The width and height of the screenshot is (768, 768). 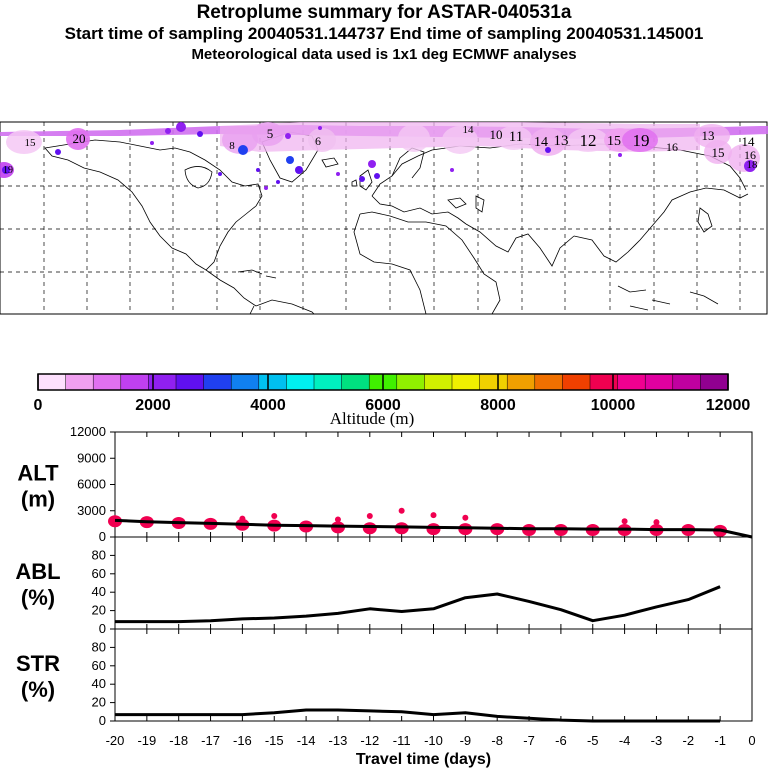 I want to click on day-label: 20, so click(x=79, y=138).